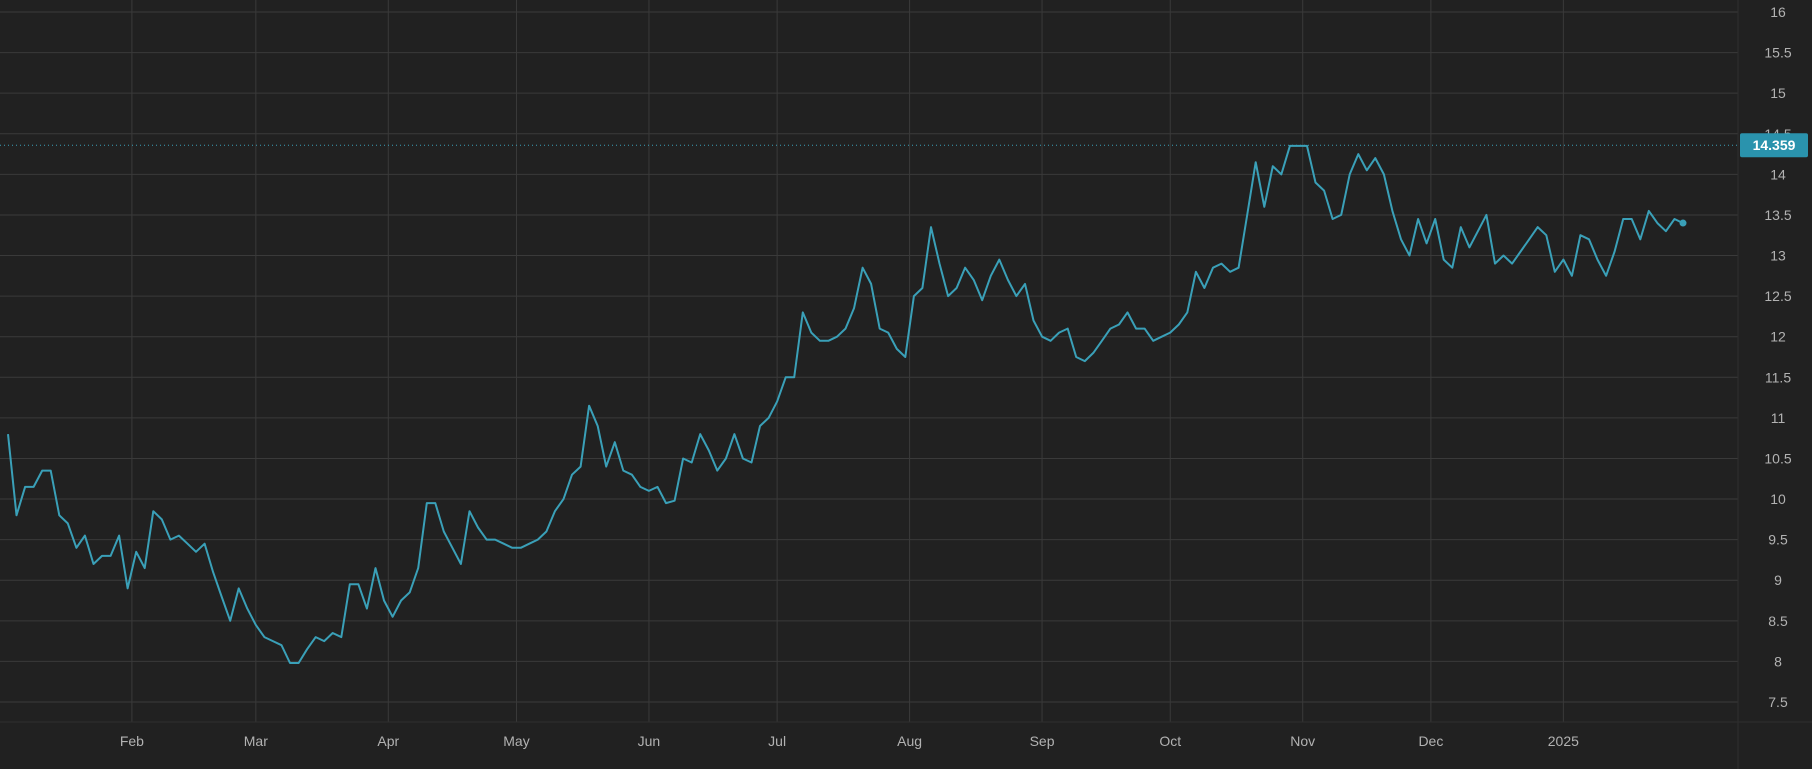 The image size is (1812, 769). I want to click on last-price-tag: 14.359, so click(1774, 145).